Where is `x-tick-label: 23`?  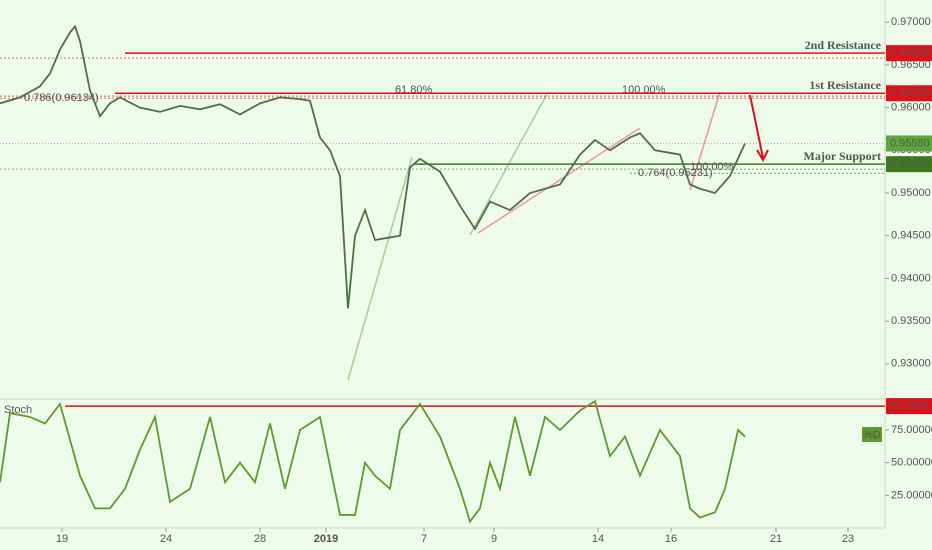 x-tick-label: 23 is located at coordinates (848, 539).